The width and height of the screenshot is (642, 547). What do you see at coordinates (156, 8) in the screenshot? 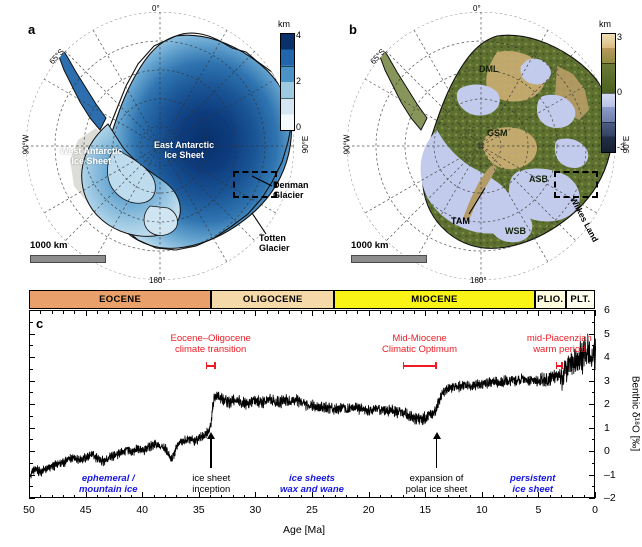
I see `graticule-label-0deg-a: 0°` at bounding box center [156, 8].